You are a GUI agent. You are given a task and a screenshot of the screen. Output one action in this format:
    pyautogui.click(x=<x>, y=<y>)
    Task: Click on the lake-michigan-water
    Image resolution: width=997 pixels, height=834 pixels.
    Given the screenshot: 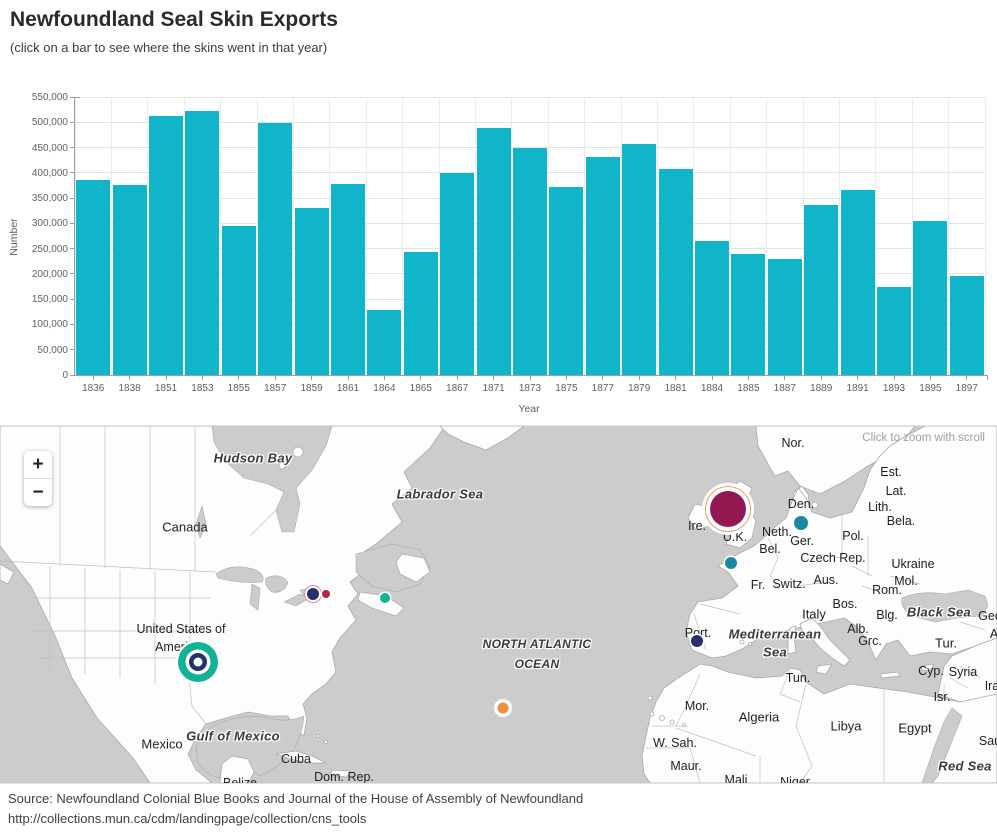 What is the action you would take?
    pyautogui.click(x=255, y=597)
    